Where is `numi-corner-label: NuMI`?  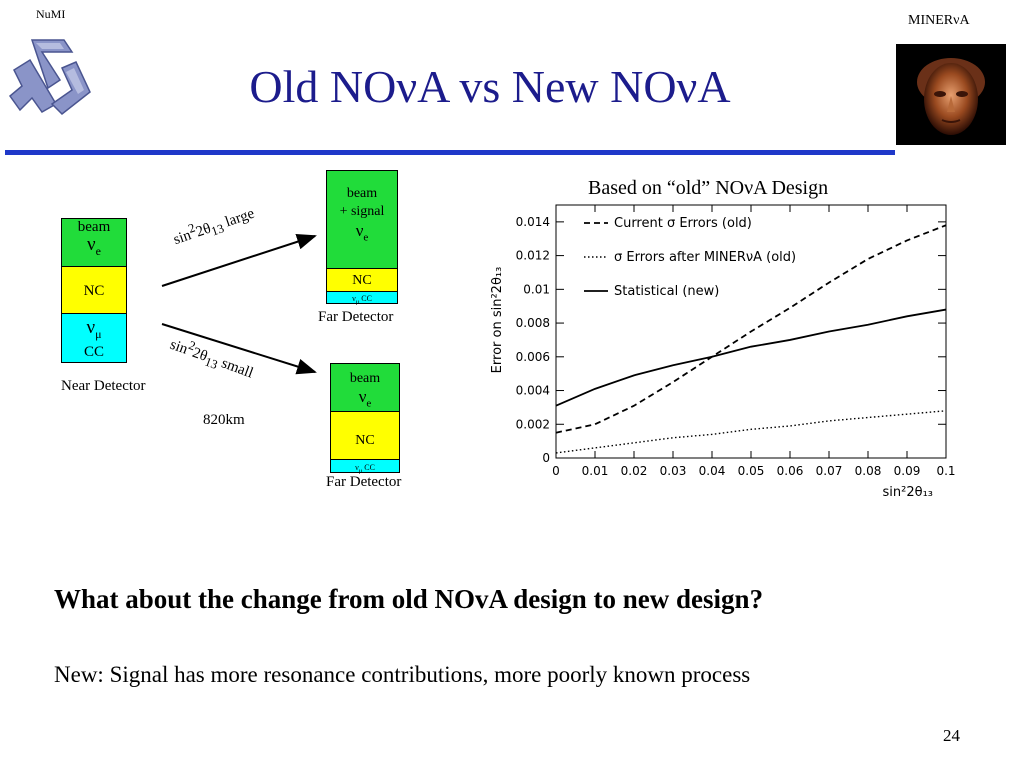
numi-corner-label: NuMI is located at coordinates (51, 14).